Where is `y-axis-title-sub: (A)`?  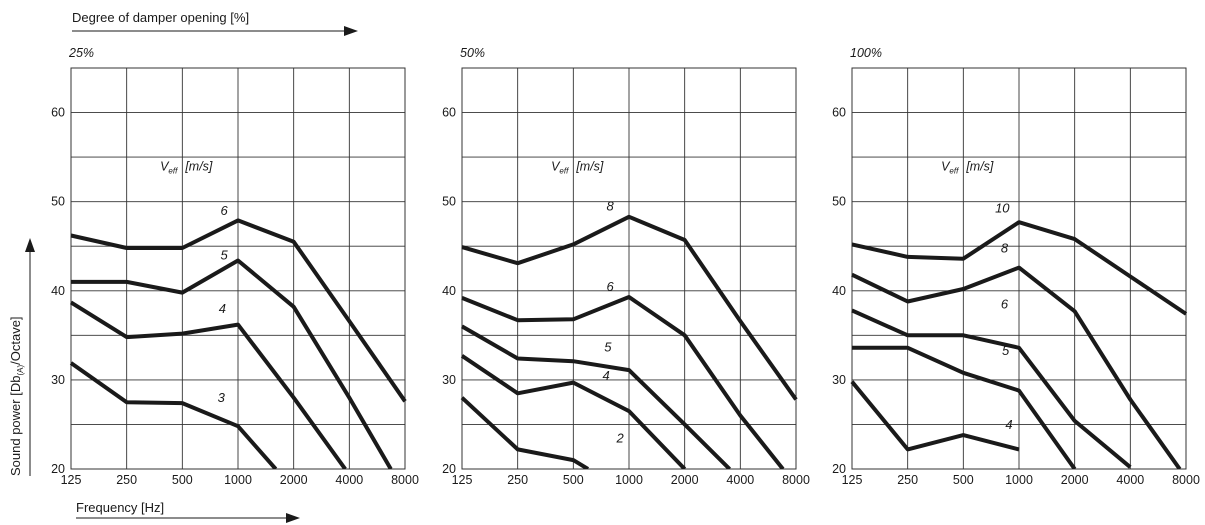 y-axis-title-sub: (A) is located at coordinates (20, 370).